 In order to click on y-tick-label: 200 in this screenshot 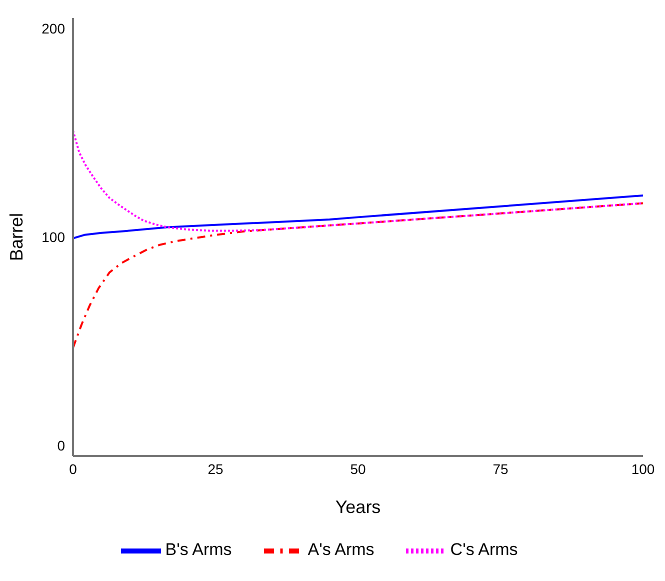, I will do `click(54, 28)`.